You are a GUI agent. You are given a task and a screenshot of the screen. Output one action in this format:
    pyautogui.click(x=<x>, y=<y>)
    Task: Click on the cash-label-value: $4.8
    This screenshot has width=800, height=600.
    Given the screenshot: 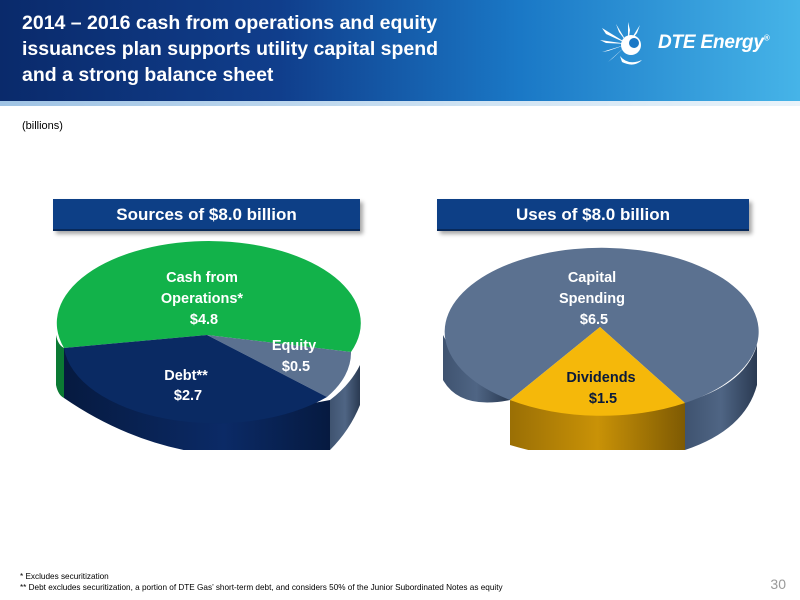 What is the action you would take?
    pyautogui.click(x=204, y=320)
    